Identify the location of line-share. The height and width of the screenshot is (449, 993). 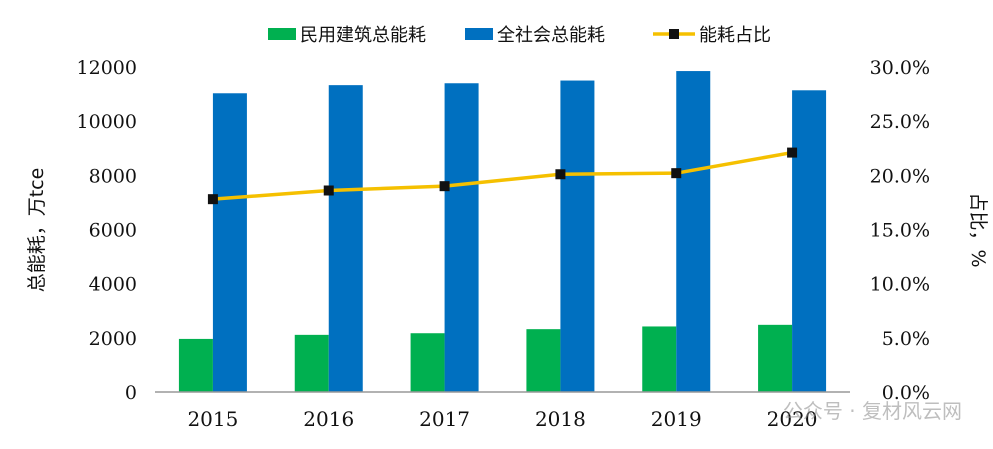
(502, 175).